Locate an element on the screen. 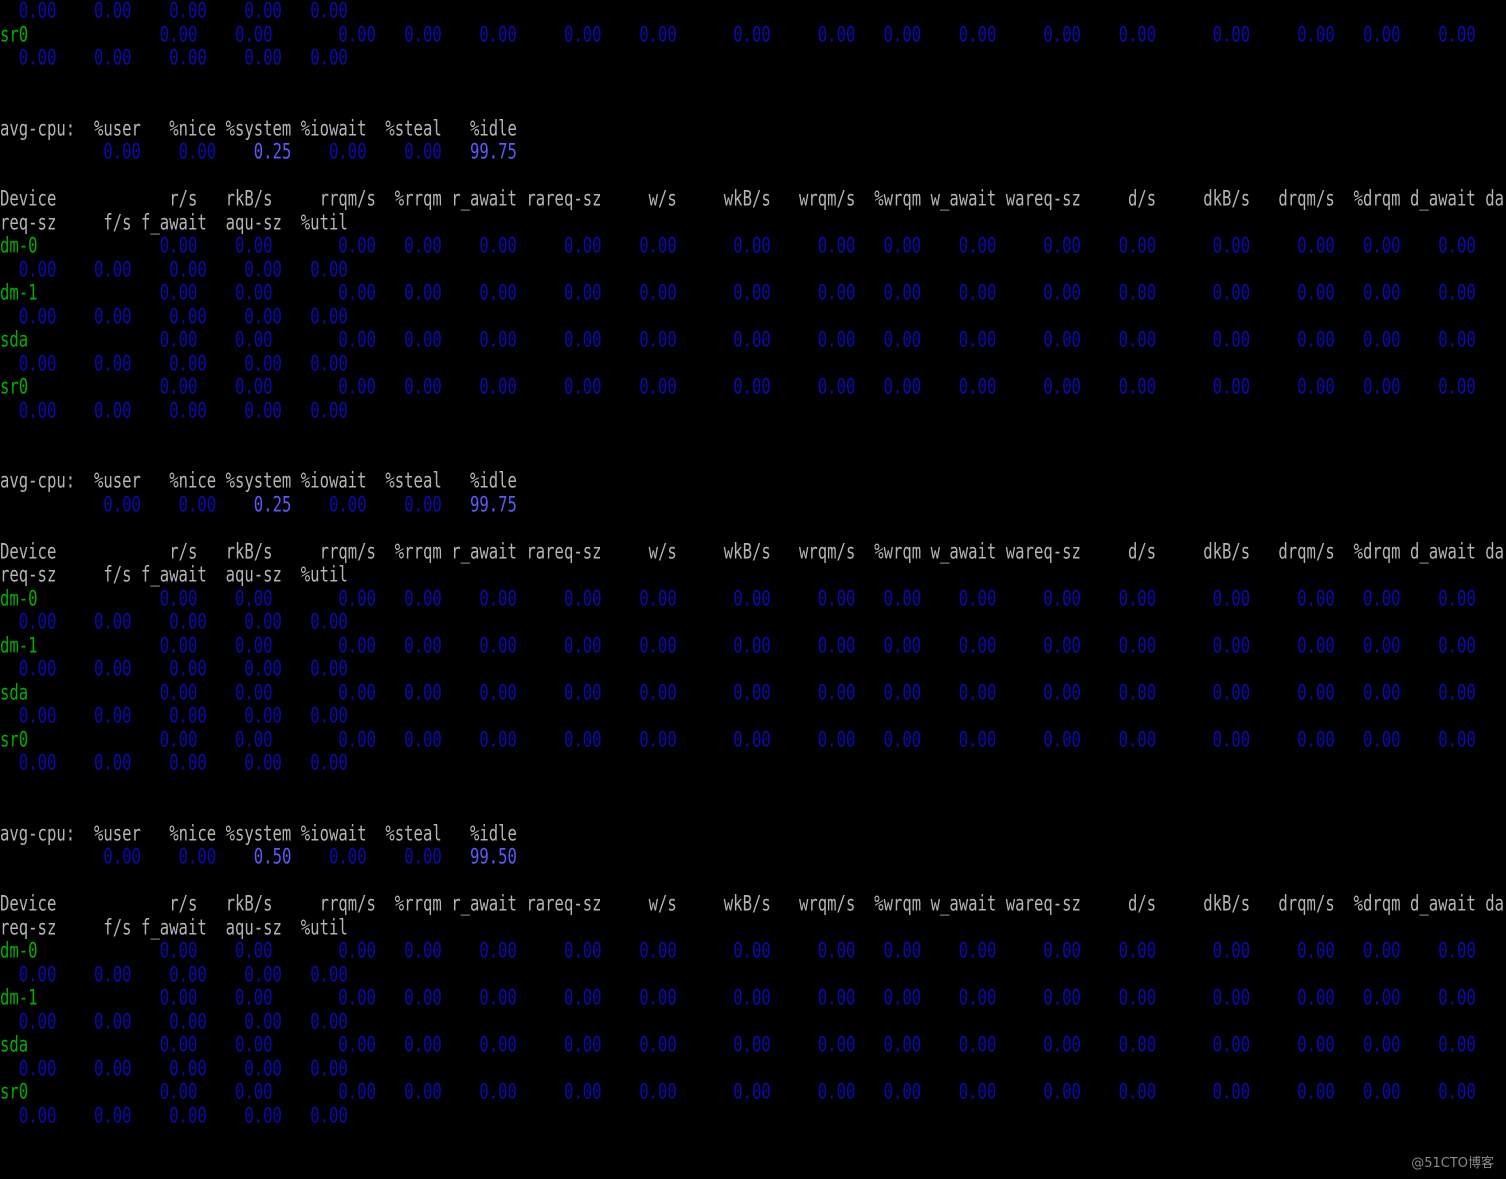  device-header-label: Device is located at coordinates (28, 198).